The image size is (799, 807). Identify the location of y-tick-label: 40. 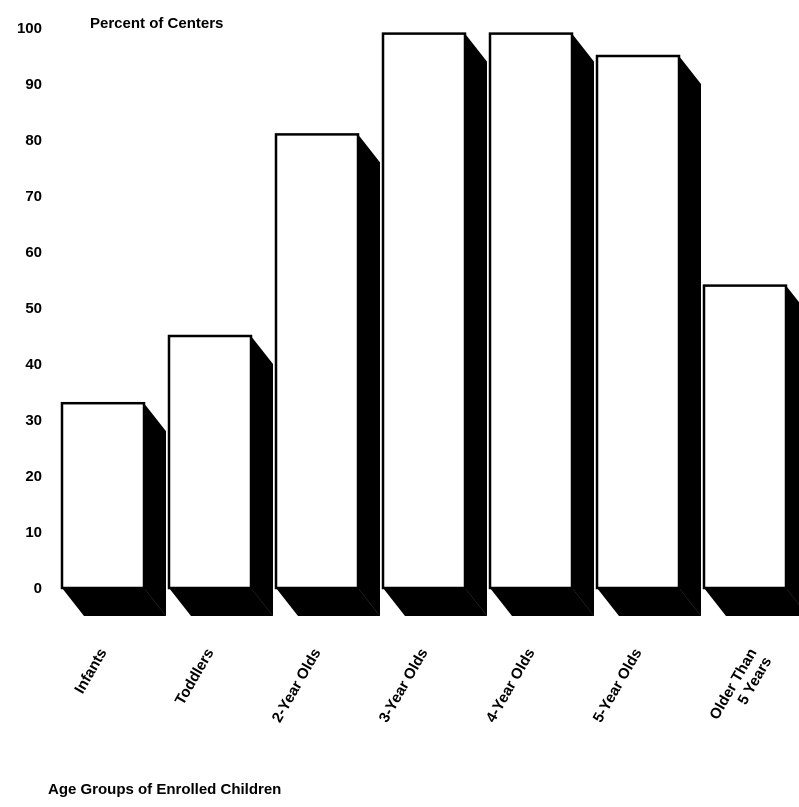
(33, 364).